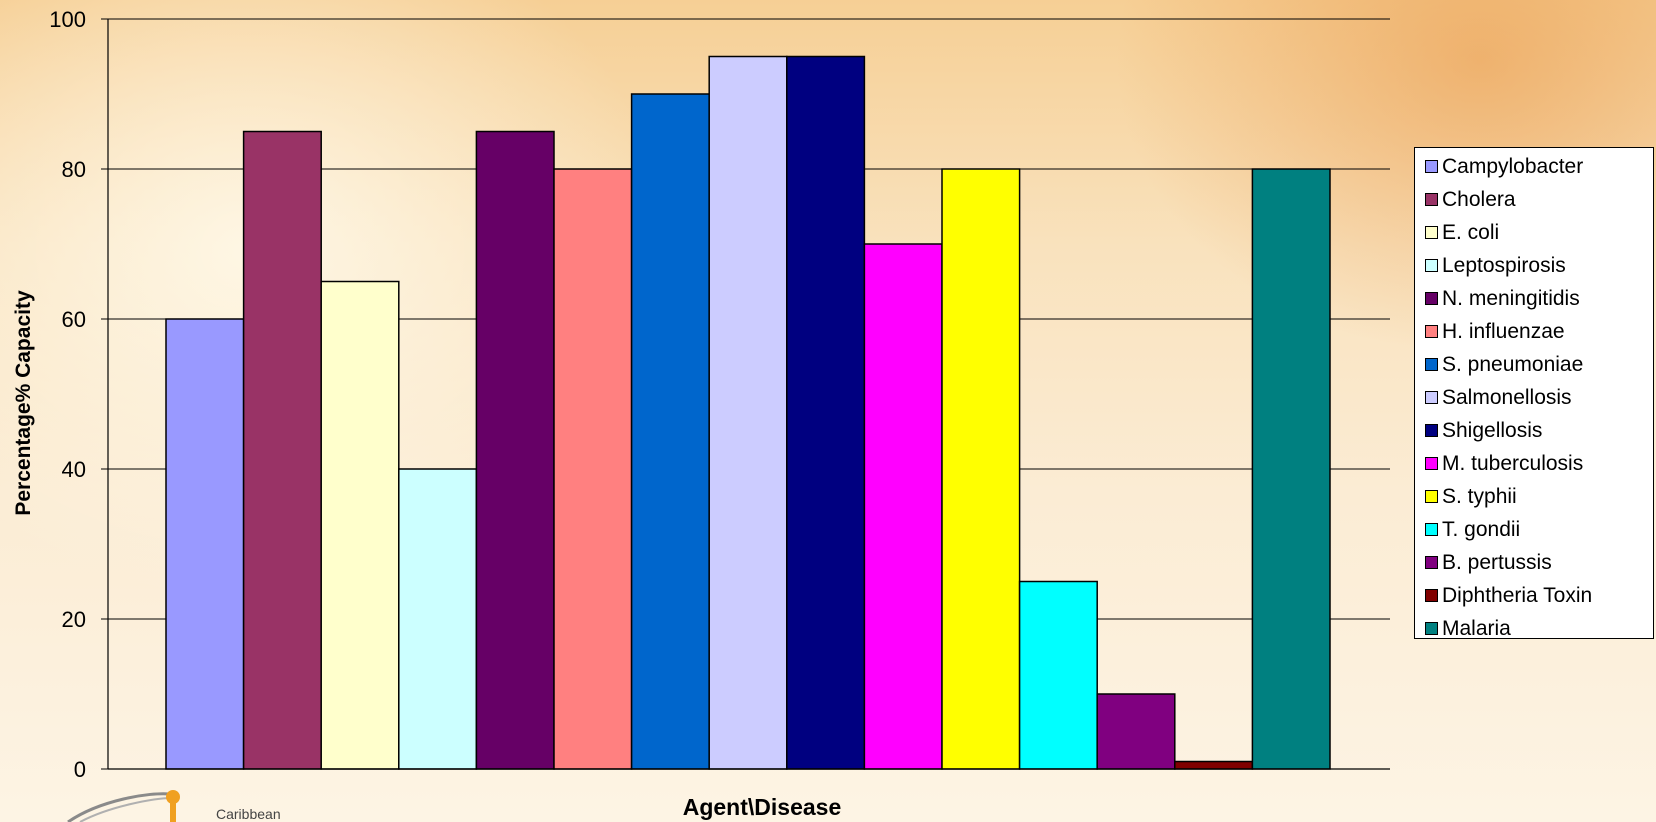  What do you see at coordinates (1513, 166) in the screenshot?
I see `legend-label: Campylobacter` at bounding box center [1513, 166].